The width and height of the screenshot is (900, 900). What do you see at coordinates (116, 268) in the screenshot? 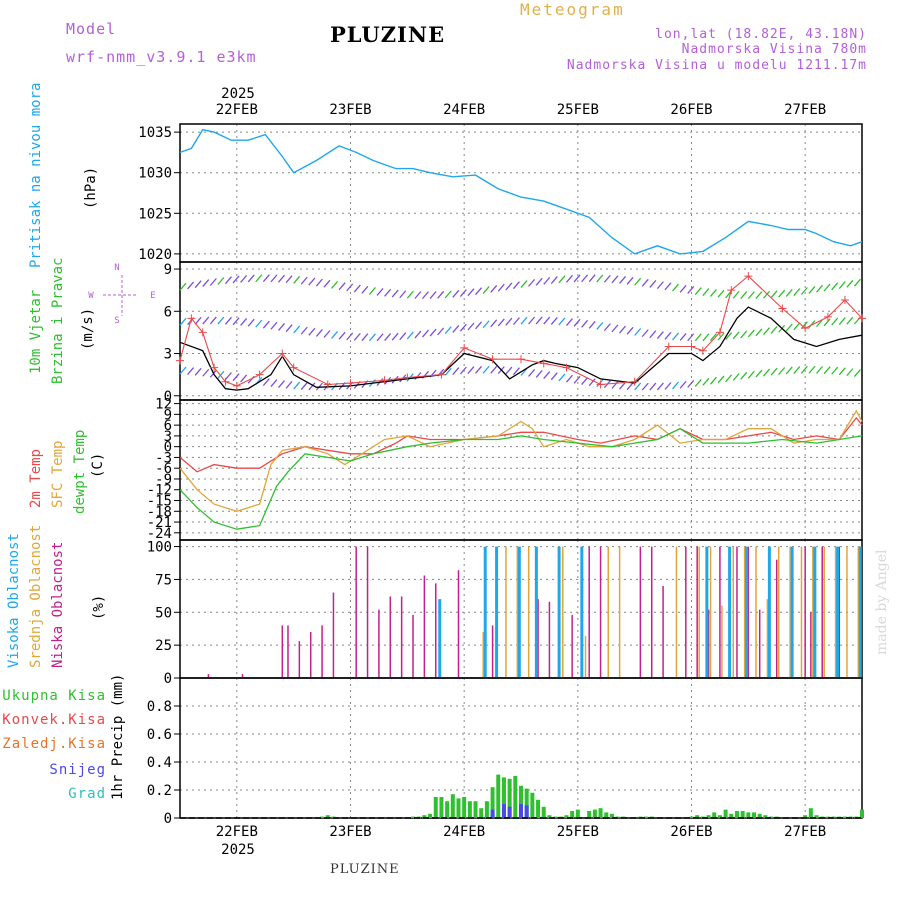
I see `compass-n: N` at bounding box center [116, 268].